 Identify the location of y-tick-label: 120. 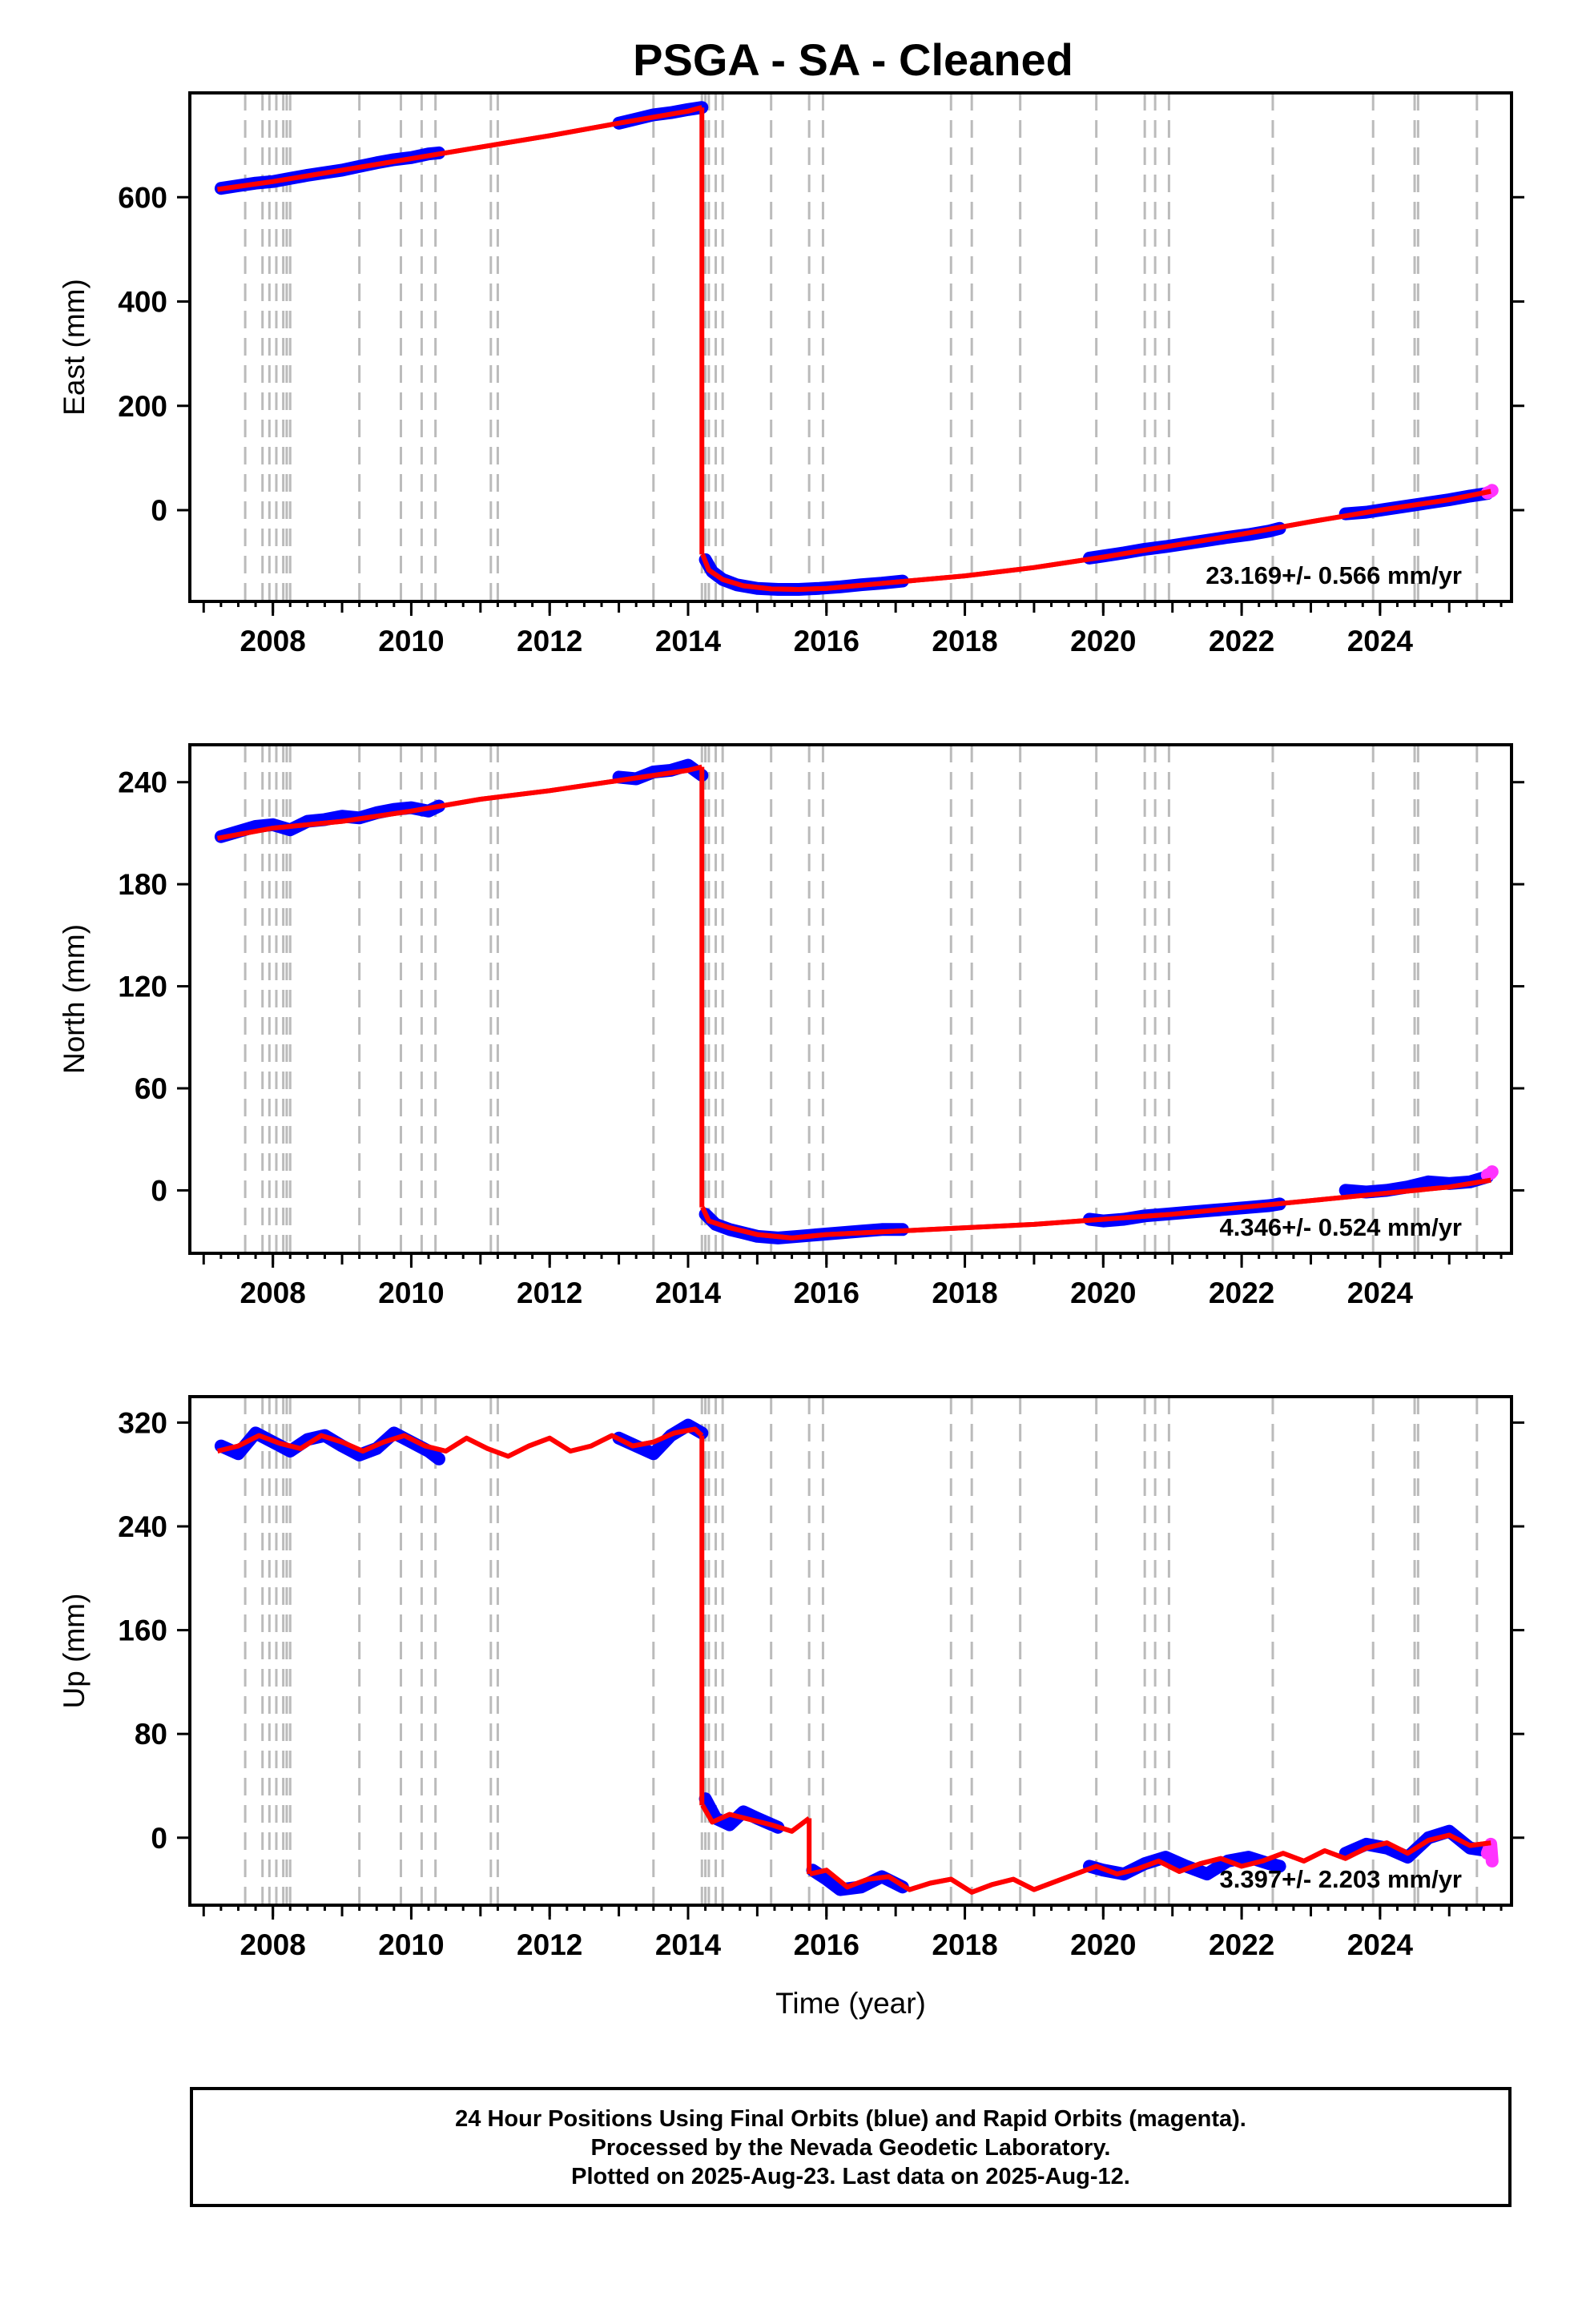
(142, 987).